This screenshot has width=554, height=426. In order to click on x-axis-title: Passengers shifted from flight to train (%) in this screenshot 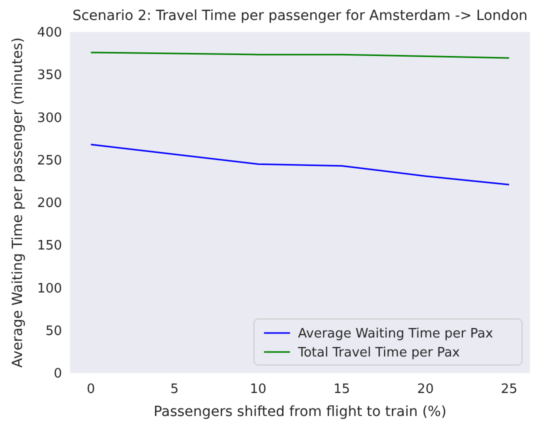, I will do `click(300, 412)`.